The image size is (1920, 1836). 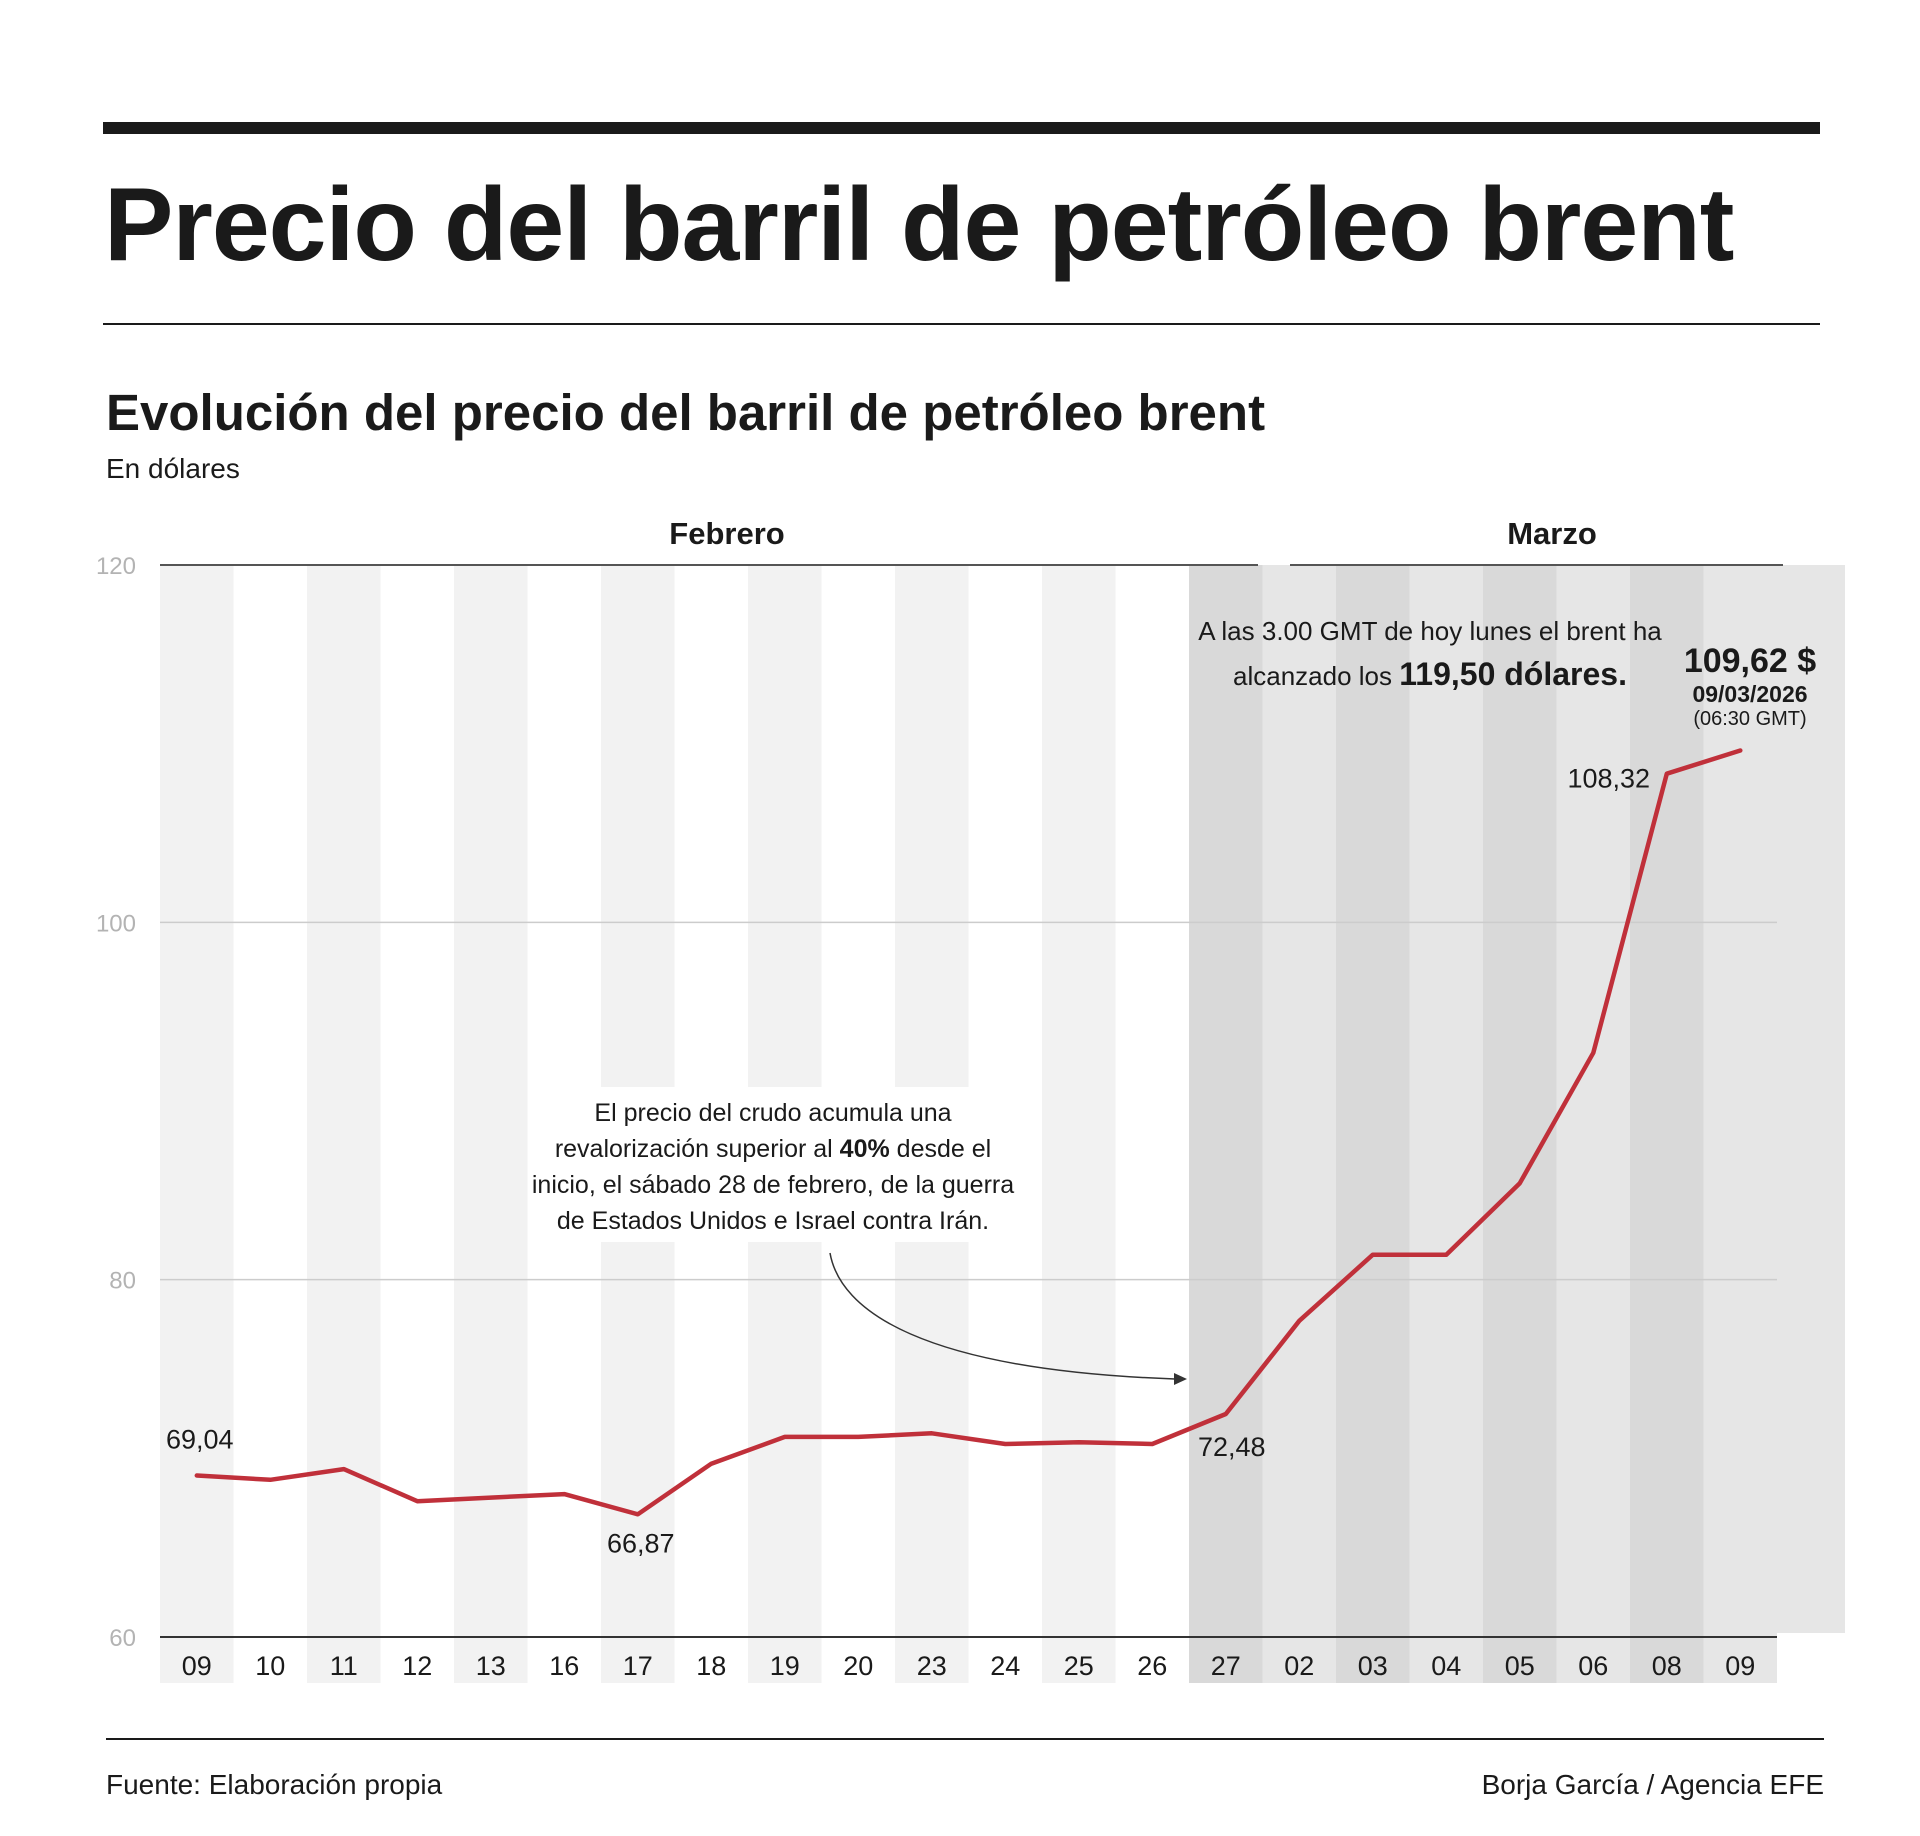 What do you see at coordinates (116, 566) in the screenshot?
I see `y-tick-120: 120` at bounding box center [116, 566].